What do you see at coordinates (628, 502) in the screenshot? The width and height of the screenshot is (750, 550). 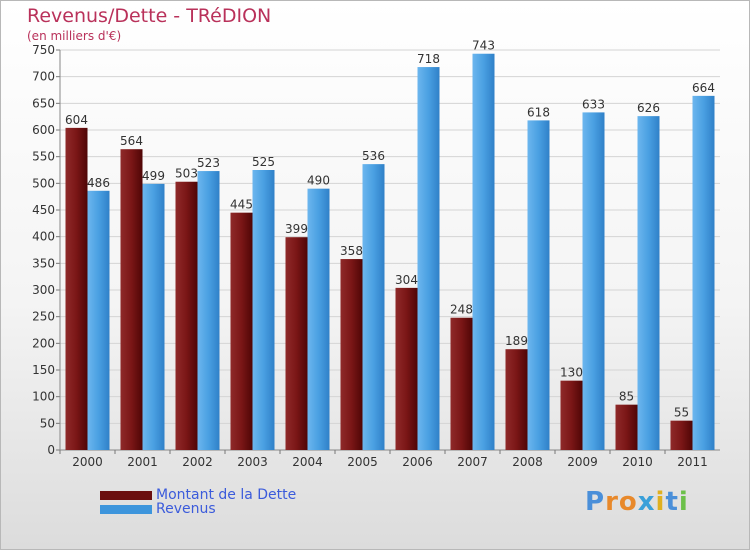 I see `logo-letter: o` at bounding box center [628, 502].